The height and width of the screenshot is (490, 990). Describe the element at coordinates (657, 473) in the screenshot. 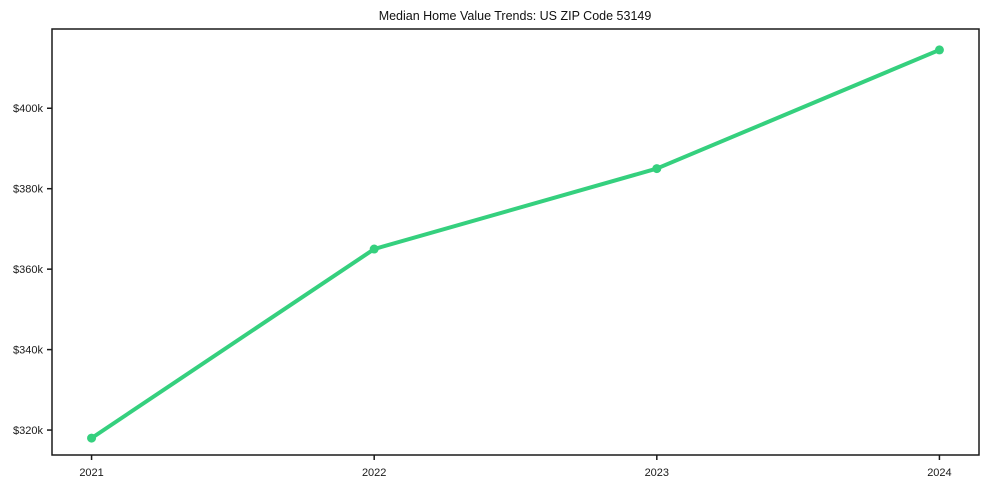

I see `x-tick-label: 2023` at that location.